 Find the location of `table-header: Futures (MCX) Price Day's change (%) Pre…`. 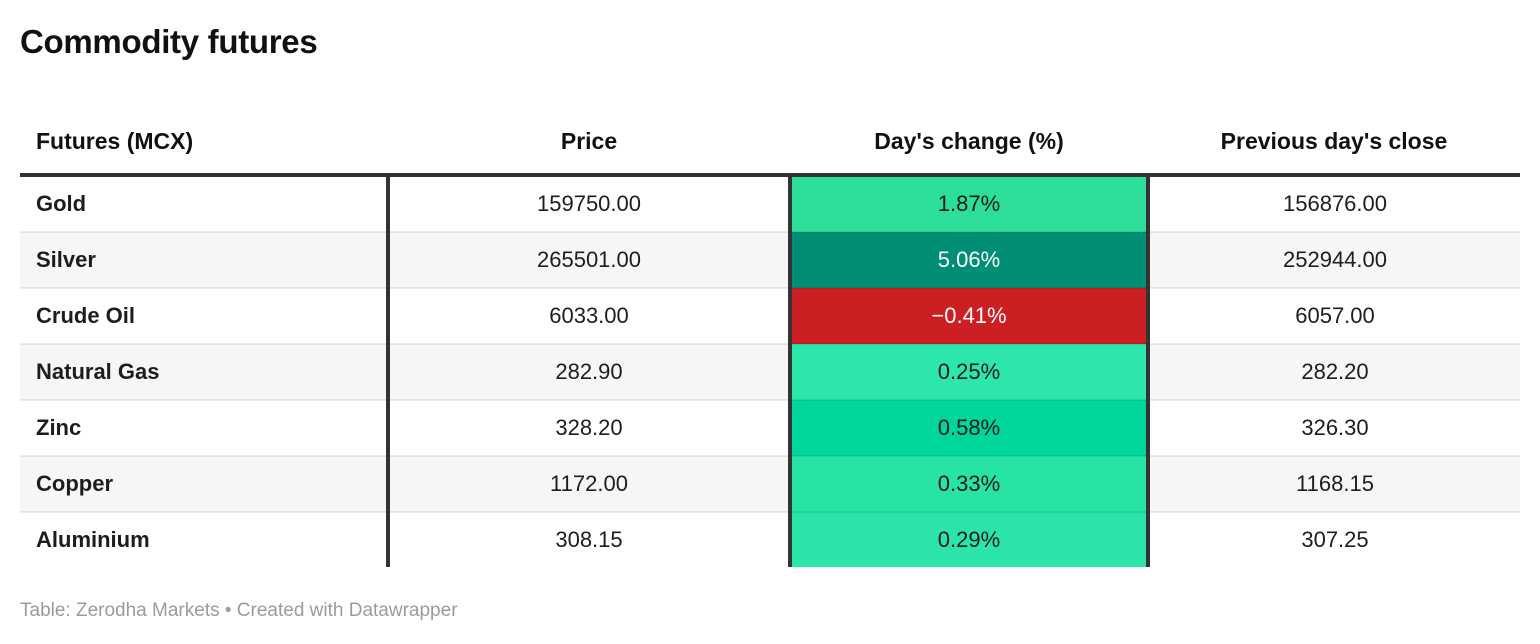

table-header: Futures (MCX) Price Day's change (%) Pre… is located at coordinates (770, 144).